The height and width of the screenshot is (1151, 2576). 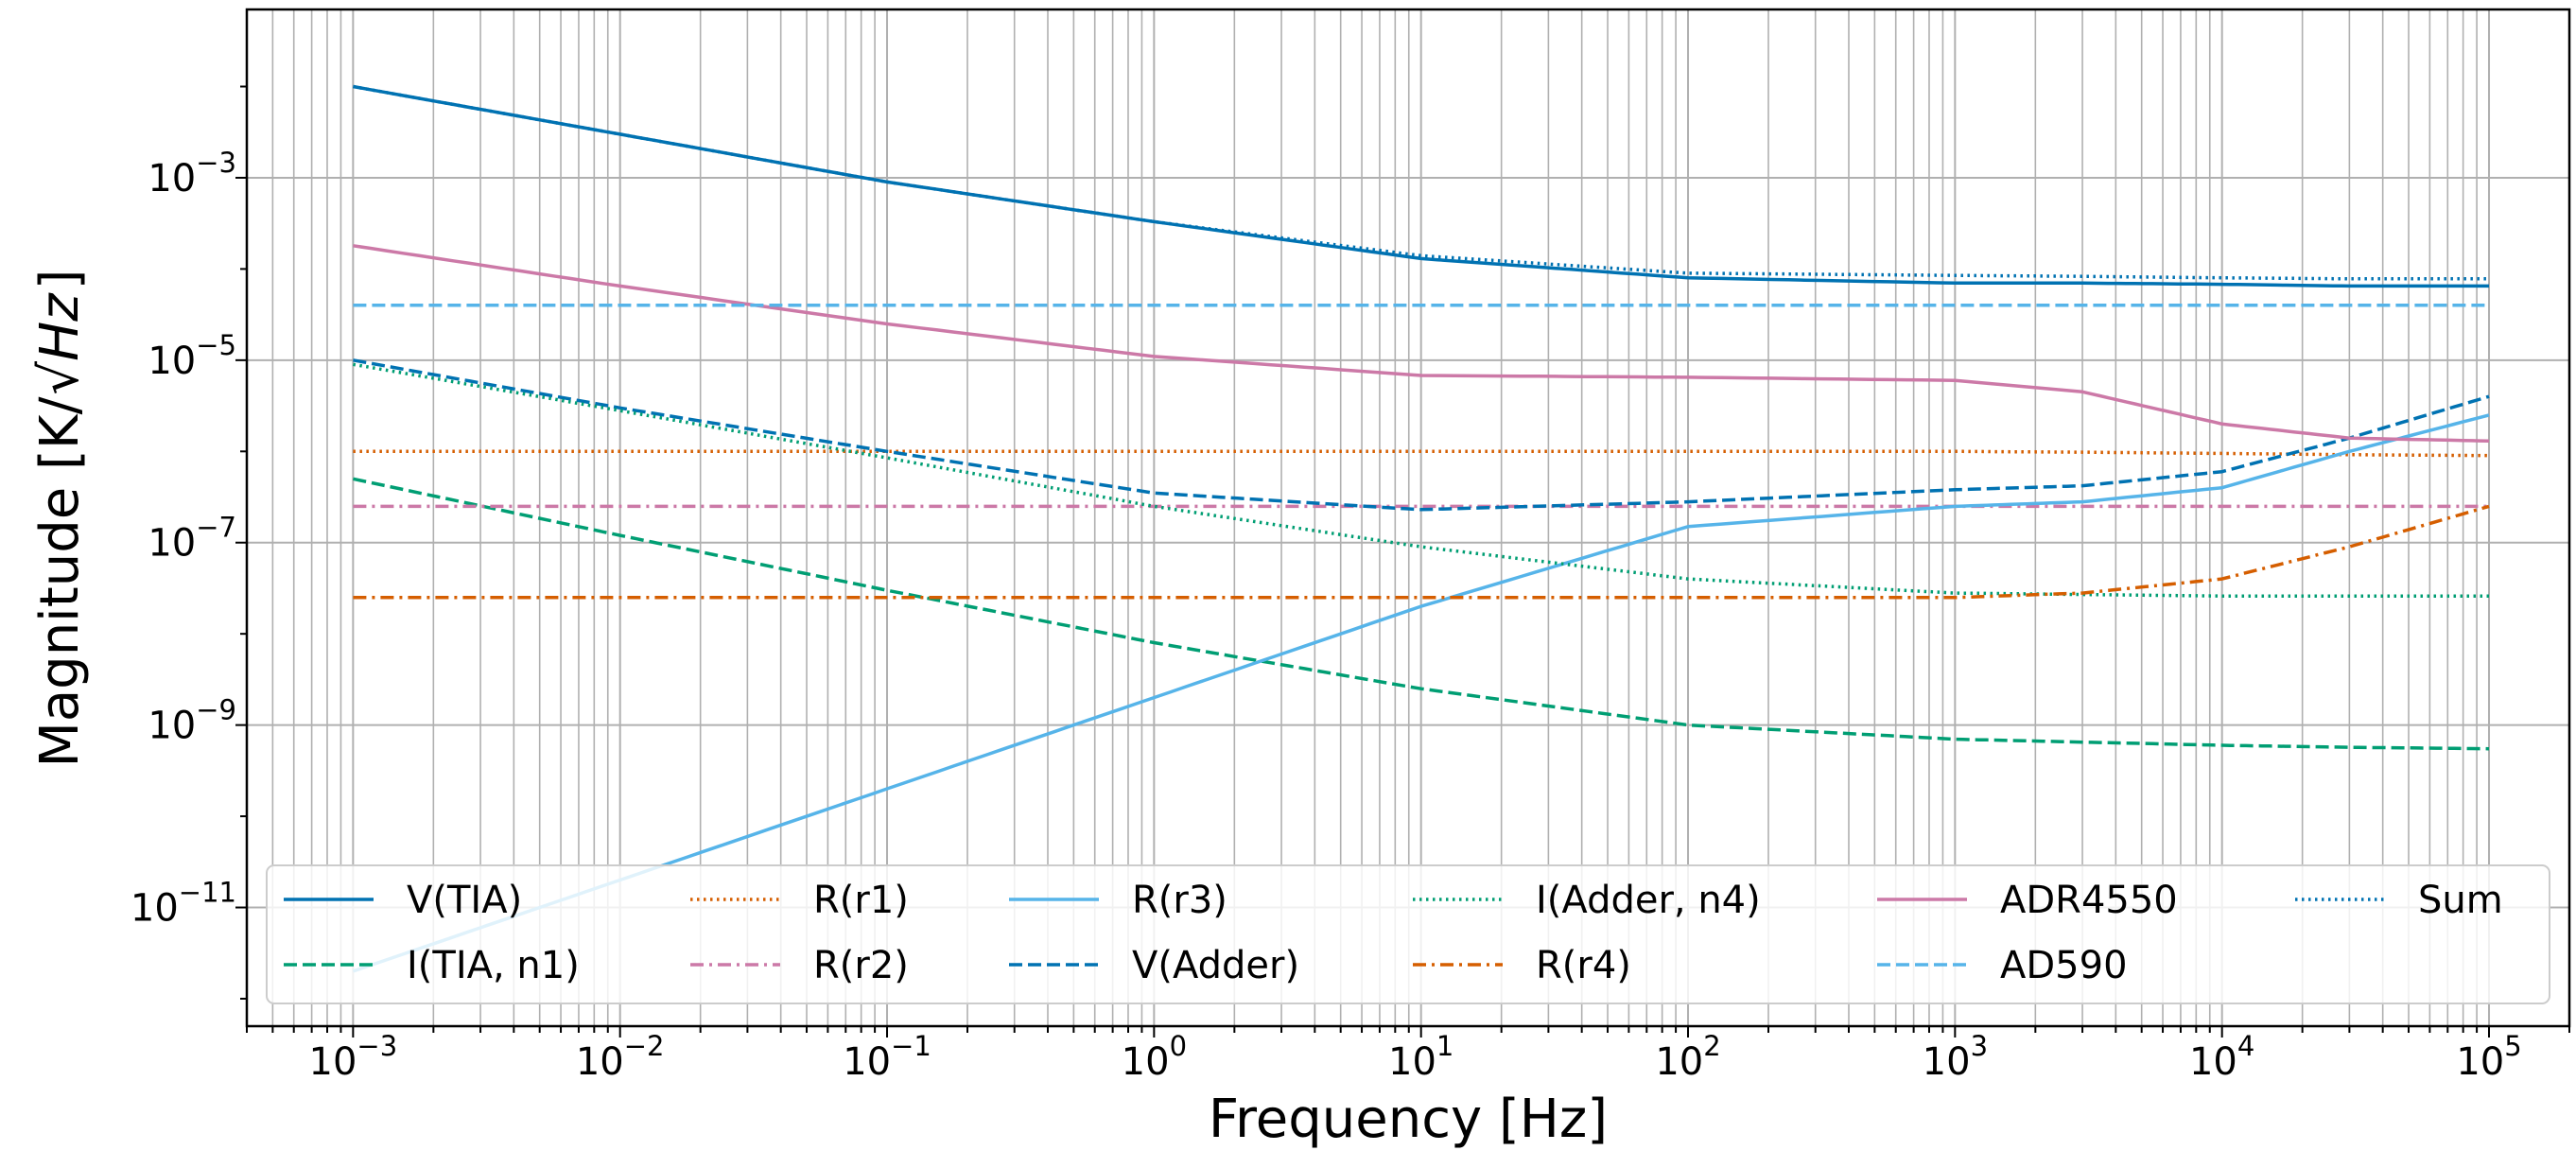 I want to click on x-tick-label: 10⁰, so click(x=1154, y=1057).